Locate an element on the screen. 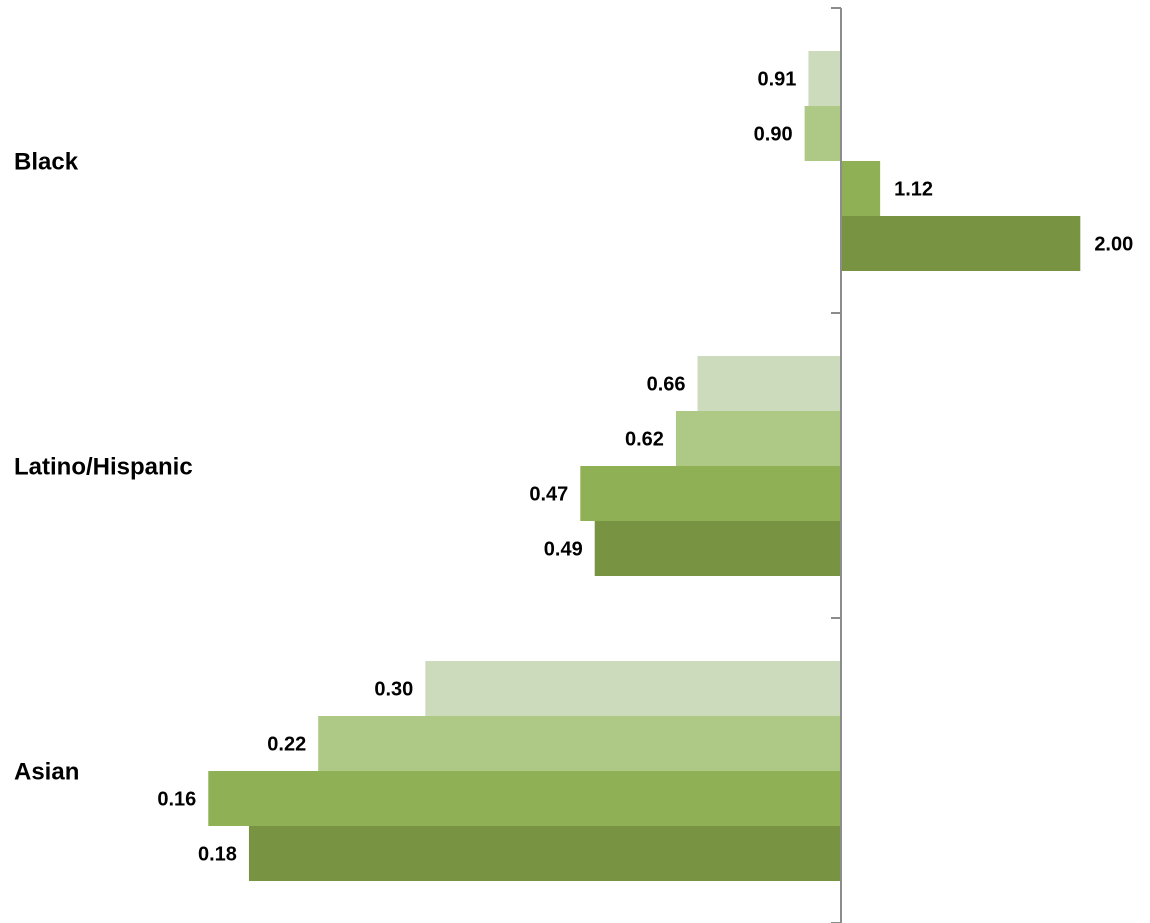  value-label-latino-hispanic-1: 0.66 is located at coordinates (666, 385).